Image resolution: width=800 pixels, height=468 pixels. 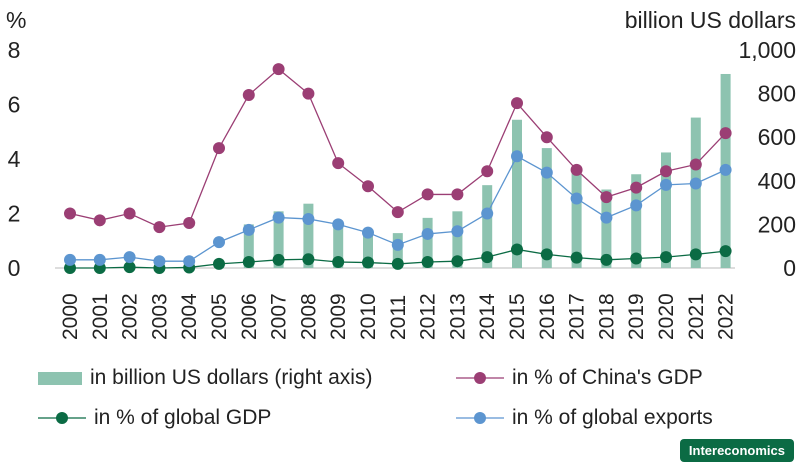 What do you see at coordinates (777, 94) in the screenshot?
I see `right-tick-label: 800` at bounding box center [777, 94].